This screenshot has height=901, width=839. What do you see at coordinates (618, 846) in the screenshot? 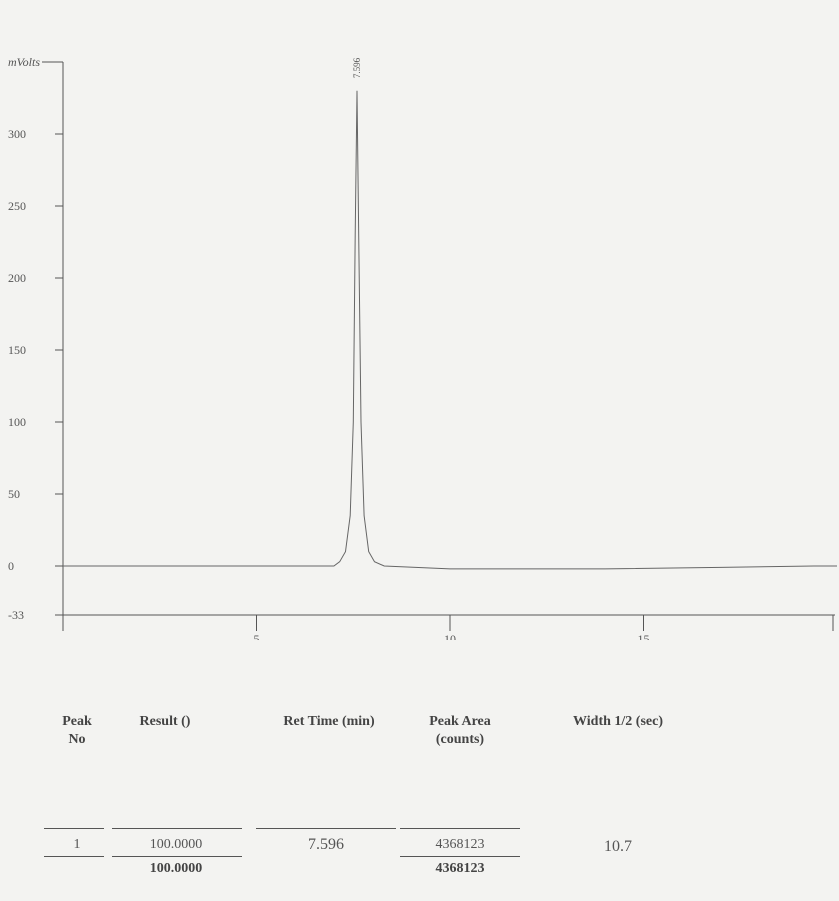
I see `cell-width: 10.7` at bounding box center [618, 846].